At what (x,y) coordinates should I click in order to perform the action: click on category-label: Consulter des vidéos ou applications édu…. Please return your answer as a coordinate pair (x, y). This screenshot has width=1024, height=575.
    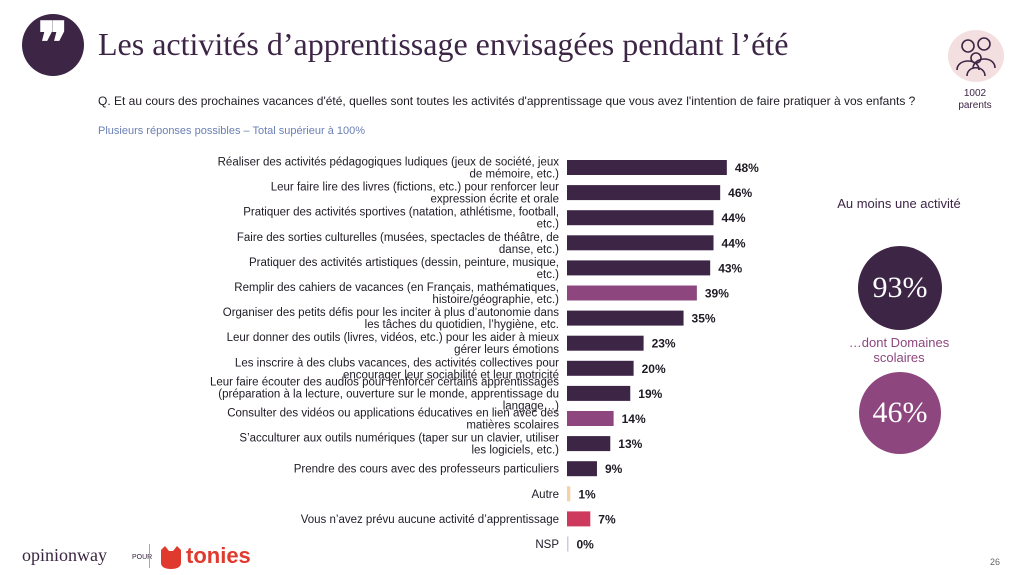
    Looking at the image, I should click on (393, 420).